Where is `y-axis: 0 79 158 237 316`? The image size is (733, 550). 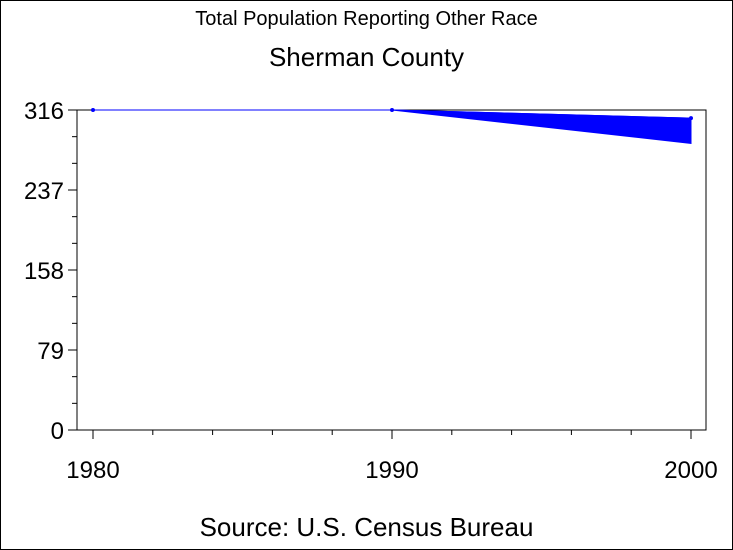
y-axis: 0 79 158 237 316 is located at coordinates (50, 271).